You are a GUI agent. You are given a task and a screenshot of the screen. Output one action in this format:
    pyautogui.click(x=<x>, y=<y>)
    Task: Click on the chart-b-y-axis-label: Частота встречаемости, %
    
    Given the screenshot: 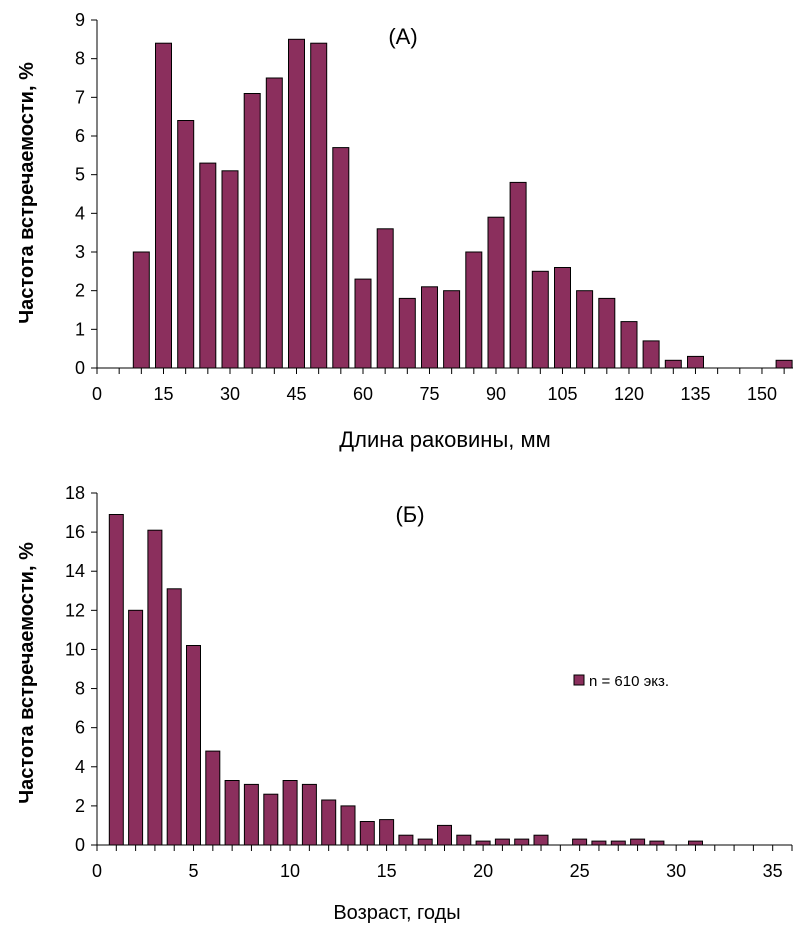 What is the action you would take?
    pyautogui.click(x=27, y=673)
    